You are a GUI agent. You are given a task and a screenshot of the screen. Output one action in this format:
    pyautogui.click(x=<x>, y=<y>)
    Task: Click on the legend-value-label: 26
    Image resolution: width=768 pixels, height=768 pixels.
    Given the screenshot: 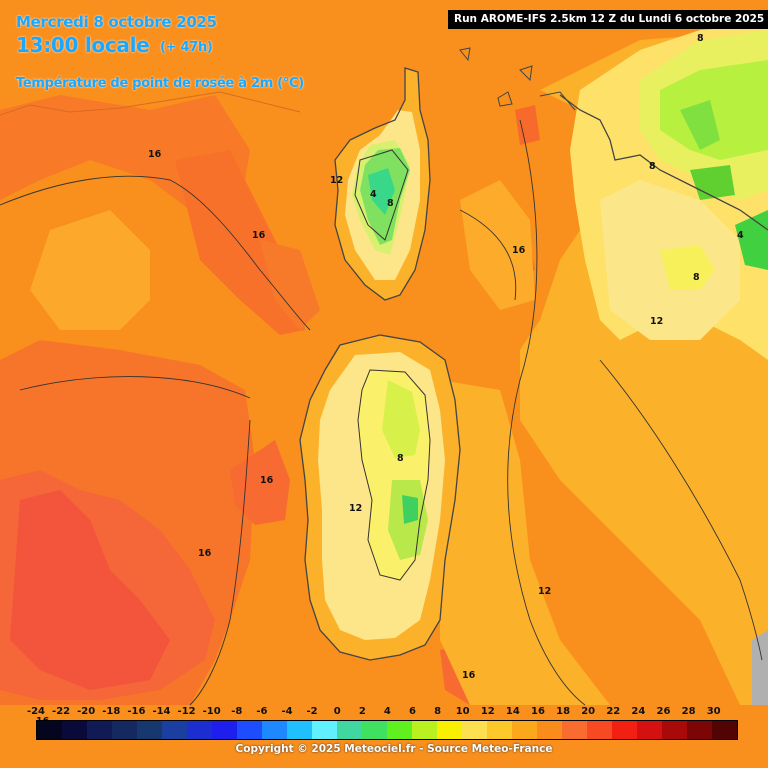 What is the action you would take?
    pyautogui.click(x=663, y=711)
    